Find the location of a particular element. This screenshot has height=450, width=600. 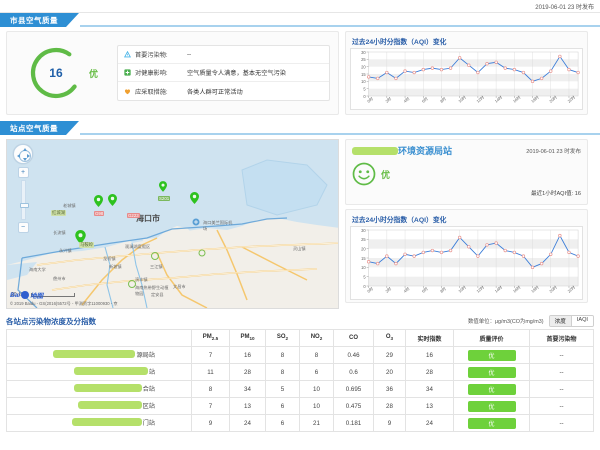

zoom-slider-track is located at coordinates (24, 200).